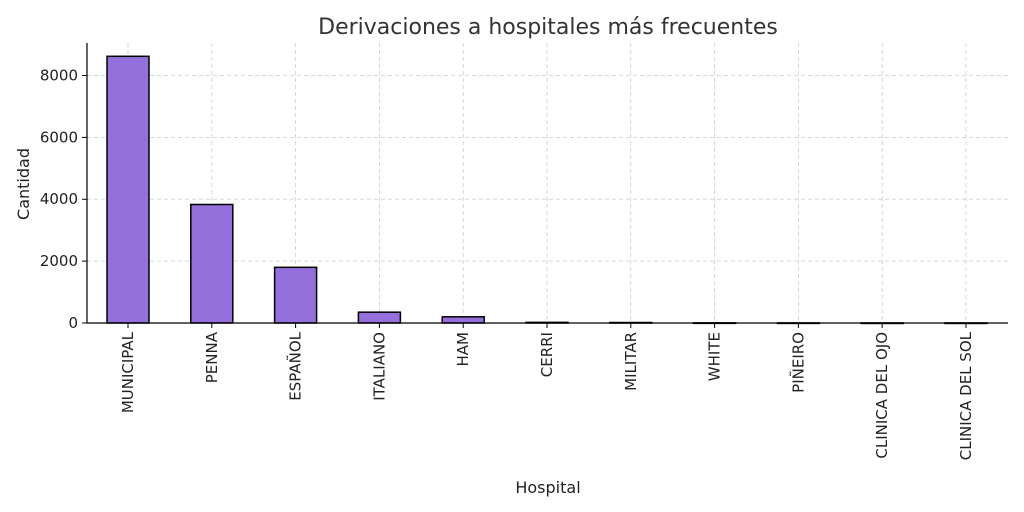  What do you see at coordinates (73, 323) in the screenshot?
I see `y-tick-label: 0` at bounding box center [73, 323].